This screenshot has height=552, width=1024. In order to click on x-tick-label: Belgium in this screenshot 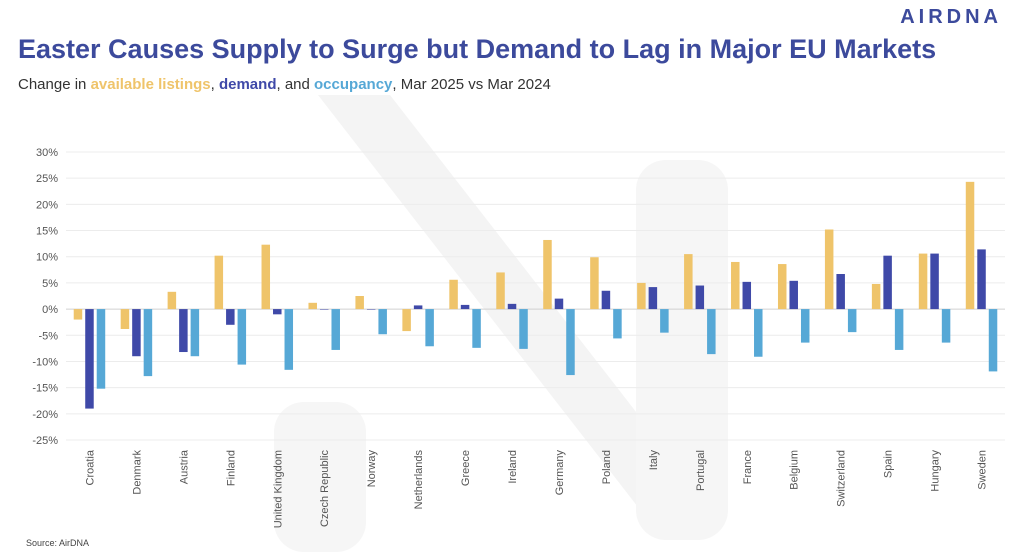, I will do `click(795, 470)`.